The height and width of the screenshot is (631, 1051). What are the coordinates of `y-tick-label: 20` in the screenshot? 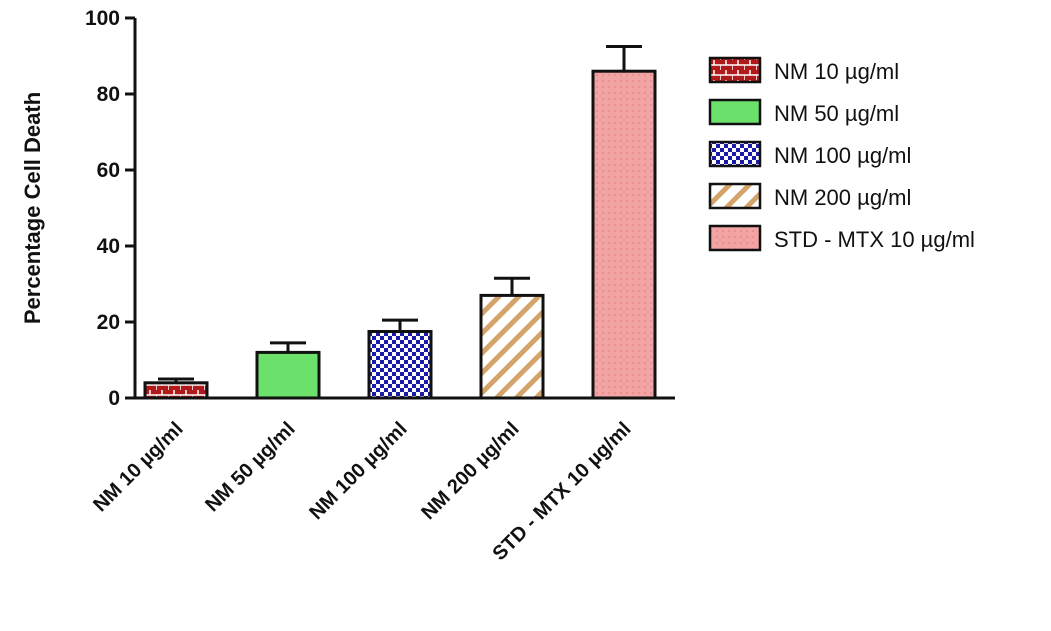 It's located at (108, 322).